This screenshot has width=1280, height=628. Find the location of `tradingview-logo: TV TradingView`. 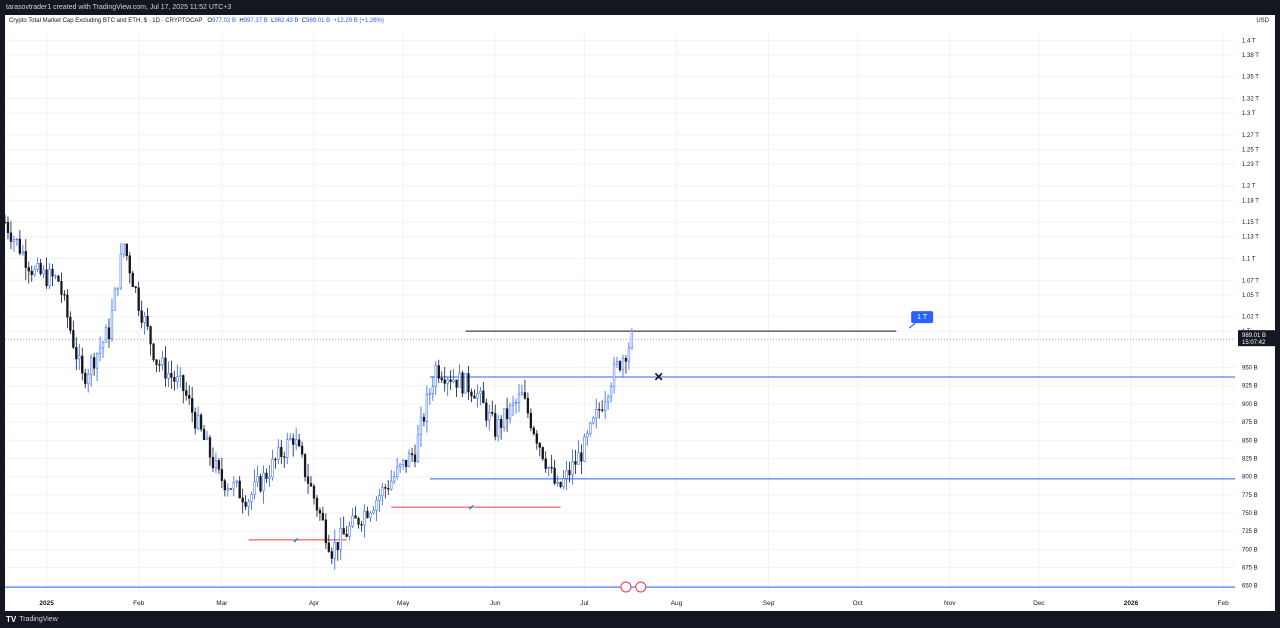

tradingview-logo: TV TradingView is located at coordinates (32, 619).